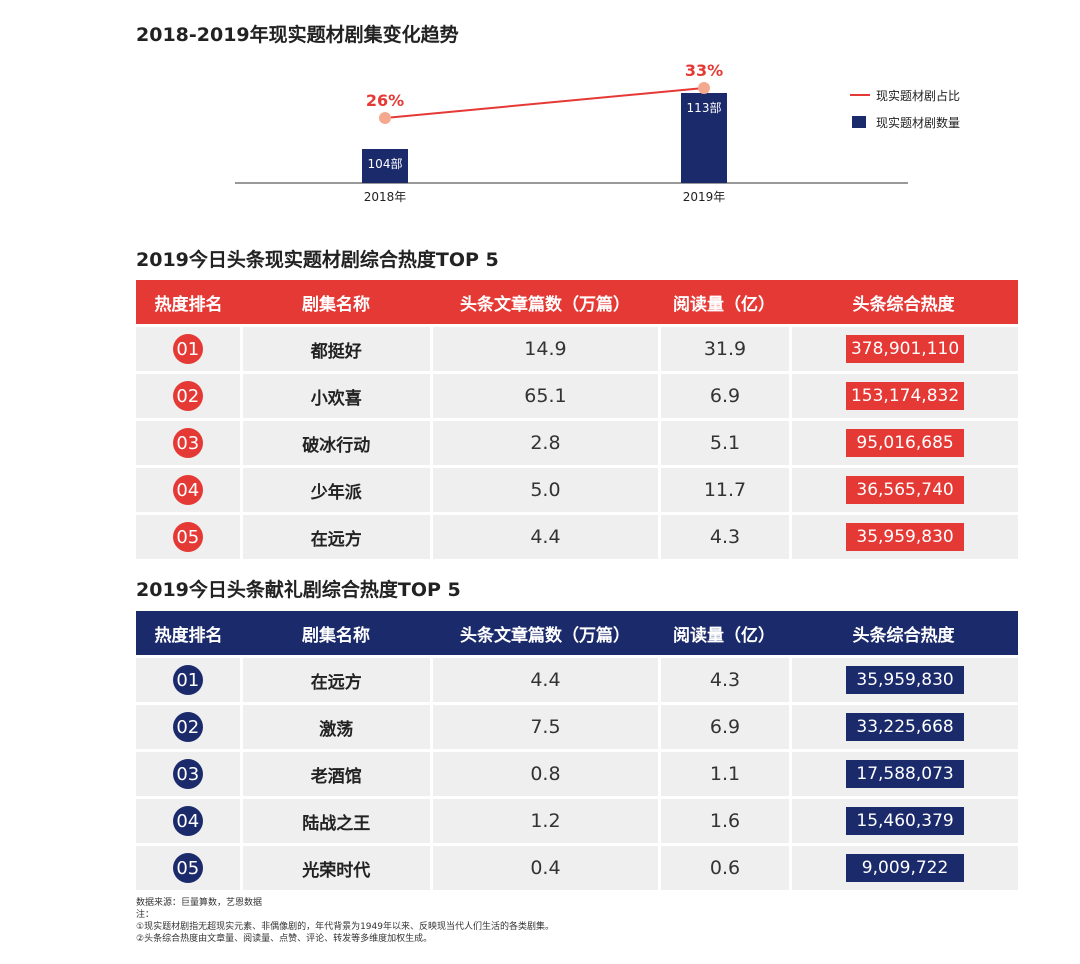  What do you see at coordinates (334, 490) in the screenshot?
I see `name-cell: 少年派` at bounding box center [334, 490].